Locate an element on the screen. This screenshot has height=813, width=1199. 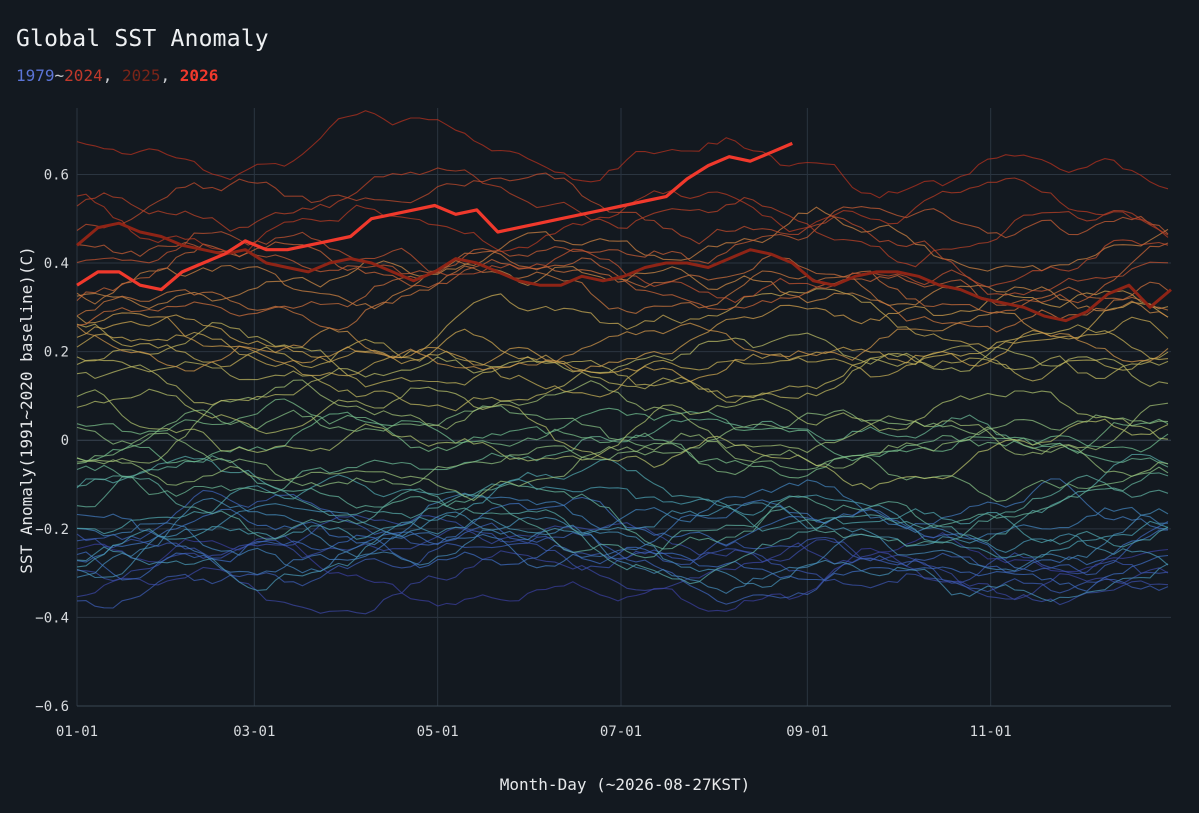
x-axis-title: Month-Day (~2026-08-27KST) is located at coordinates (625, 784).